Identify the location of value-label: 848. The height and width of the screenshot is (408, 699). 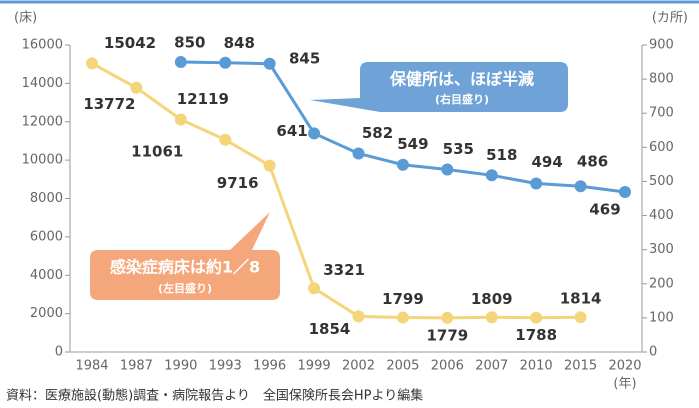
(239, 43).